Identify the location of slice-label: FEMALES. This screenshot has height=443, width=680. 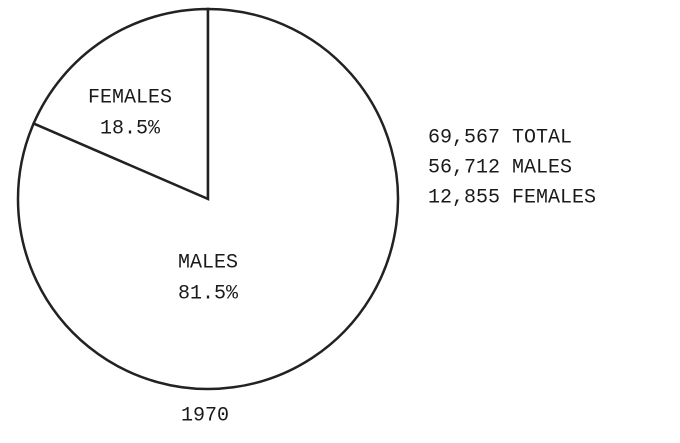
(130, 97).